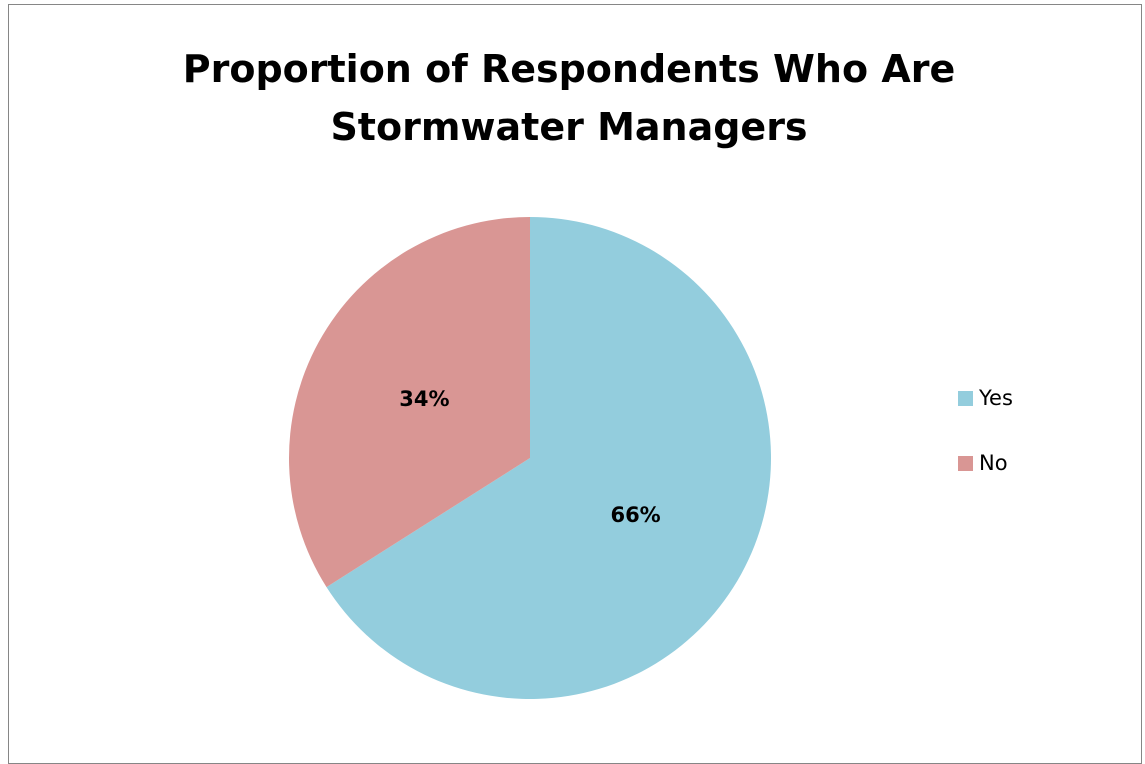 The height and width of the screenshot is (764, 1145). I want to click on pie-labels: 66% 34%, so click(529, 457).